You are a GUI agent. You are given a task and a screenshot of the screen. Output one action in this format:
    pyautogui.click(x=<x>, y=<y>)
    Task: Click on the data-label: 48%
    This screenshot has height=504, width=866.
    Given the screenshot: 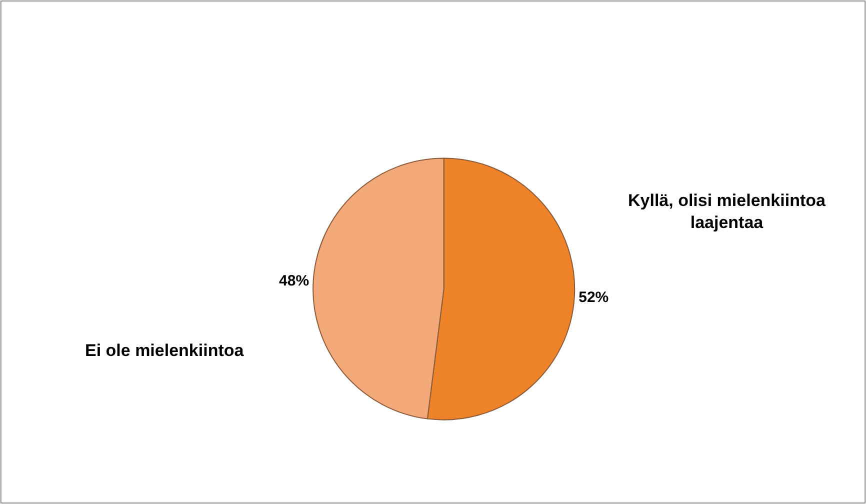 What is the action you would take?
    pyautogui.click(x=294, y=281)
    